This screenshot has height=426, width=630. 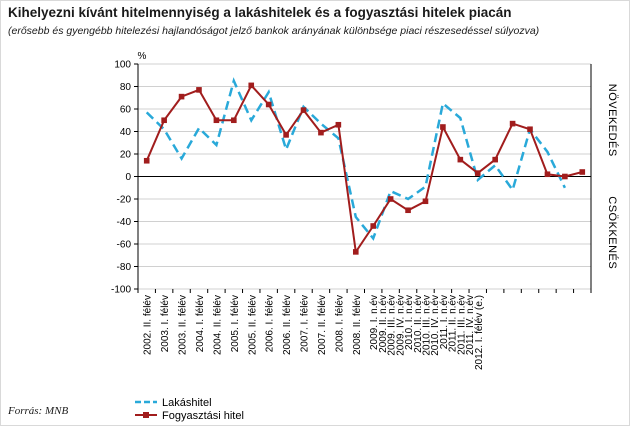 I want to click on y-tick-label: -20, so click(x=124, y=200).